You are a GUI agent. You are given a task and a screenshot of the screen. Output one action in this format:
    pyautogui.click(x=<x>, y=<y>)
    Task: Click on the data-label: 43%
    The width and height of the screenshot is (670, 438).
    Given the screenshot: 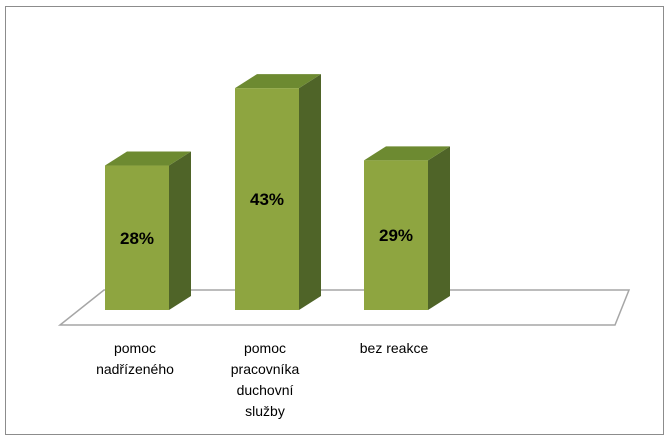 What is the action you would take?
    pyautogui.click(x=267, y=199)
    